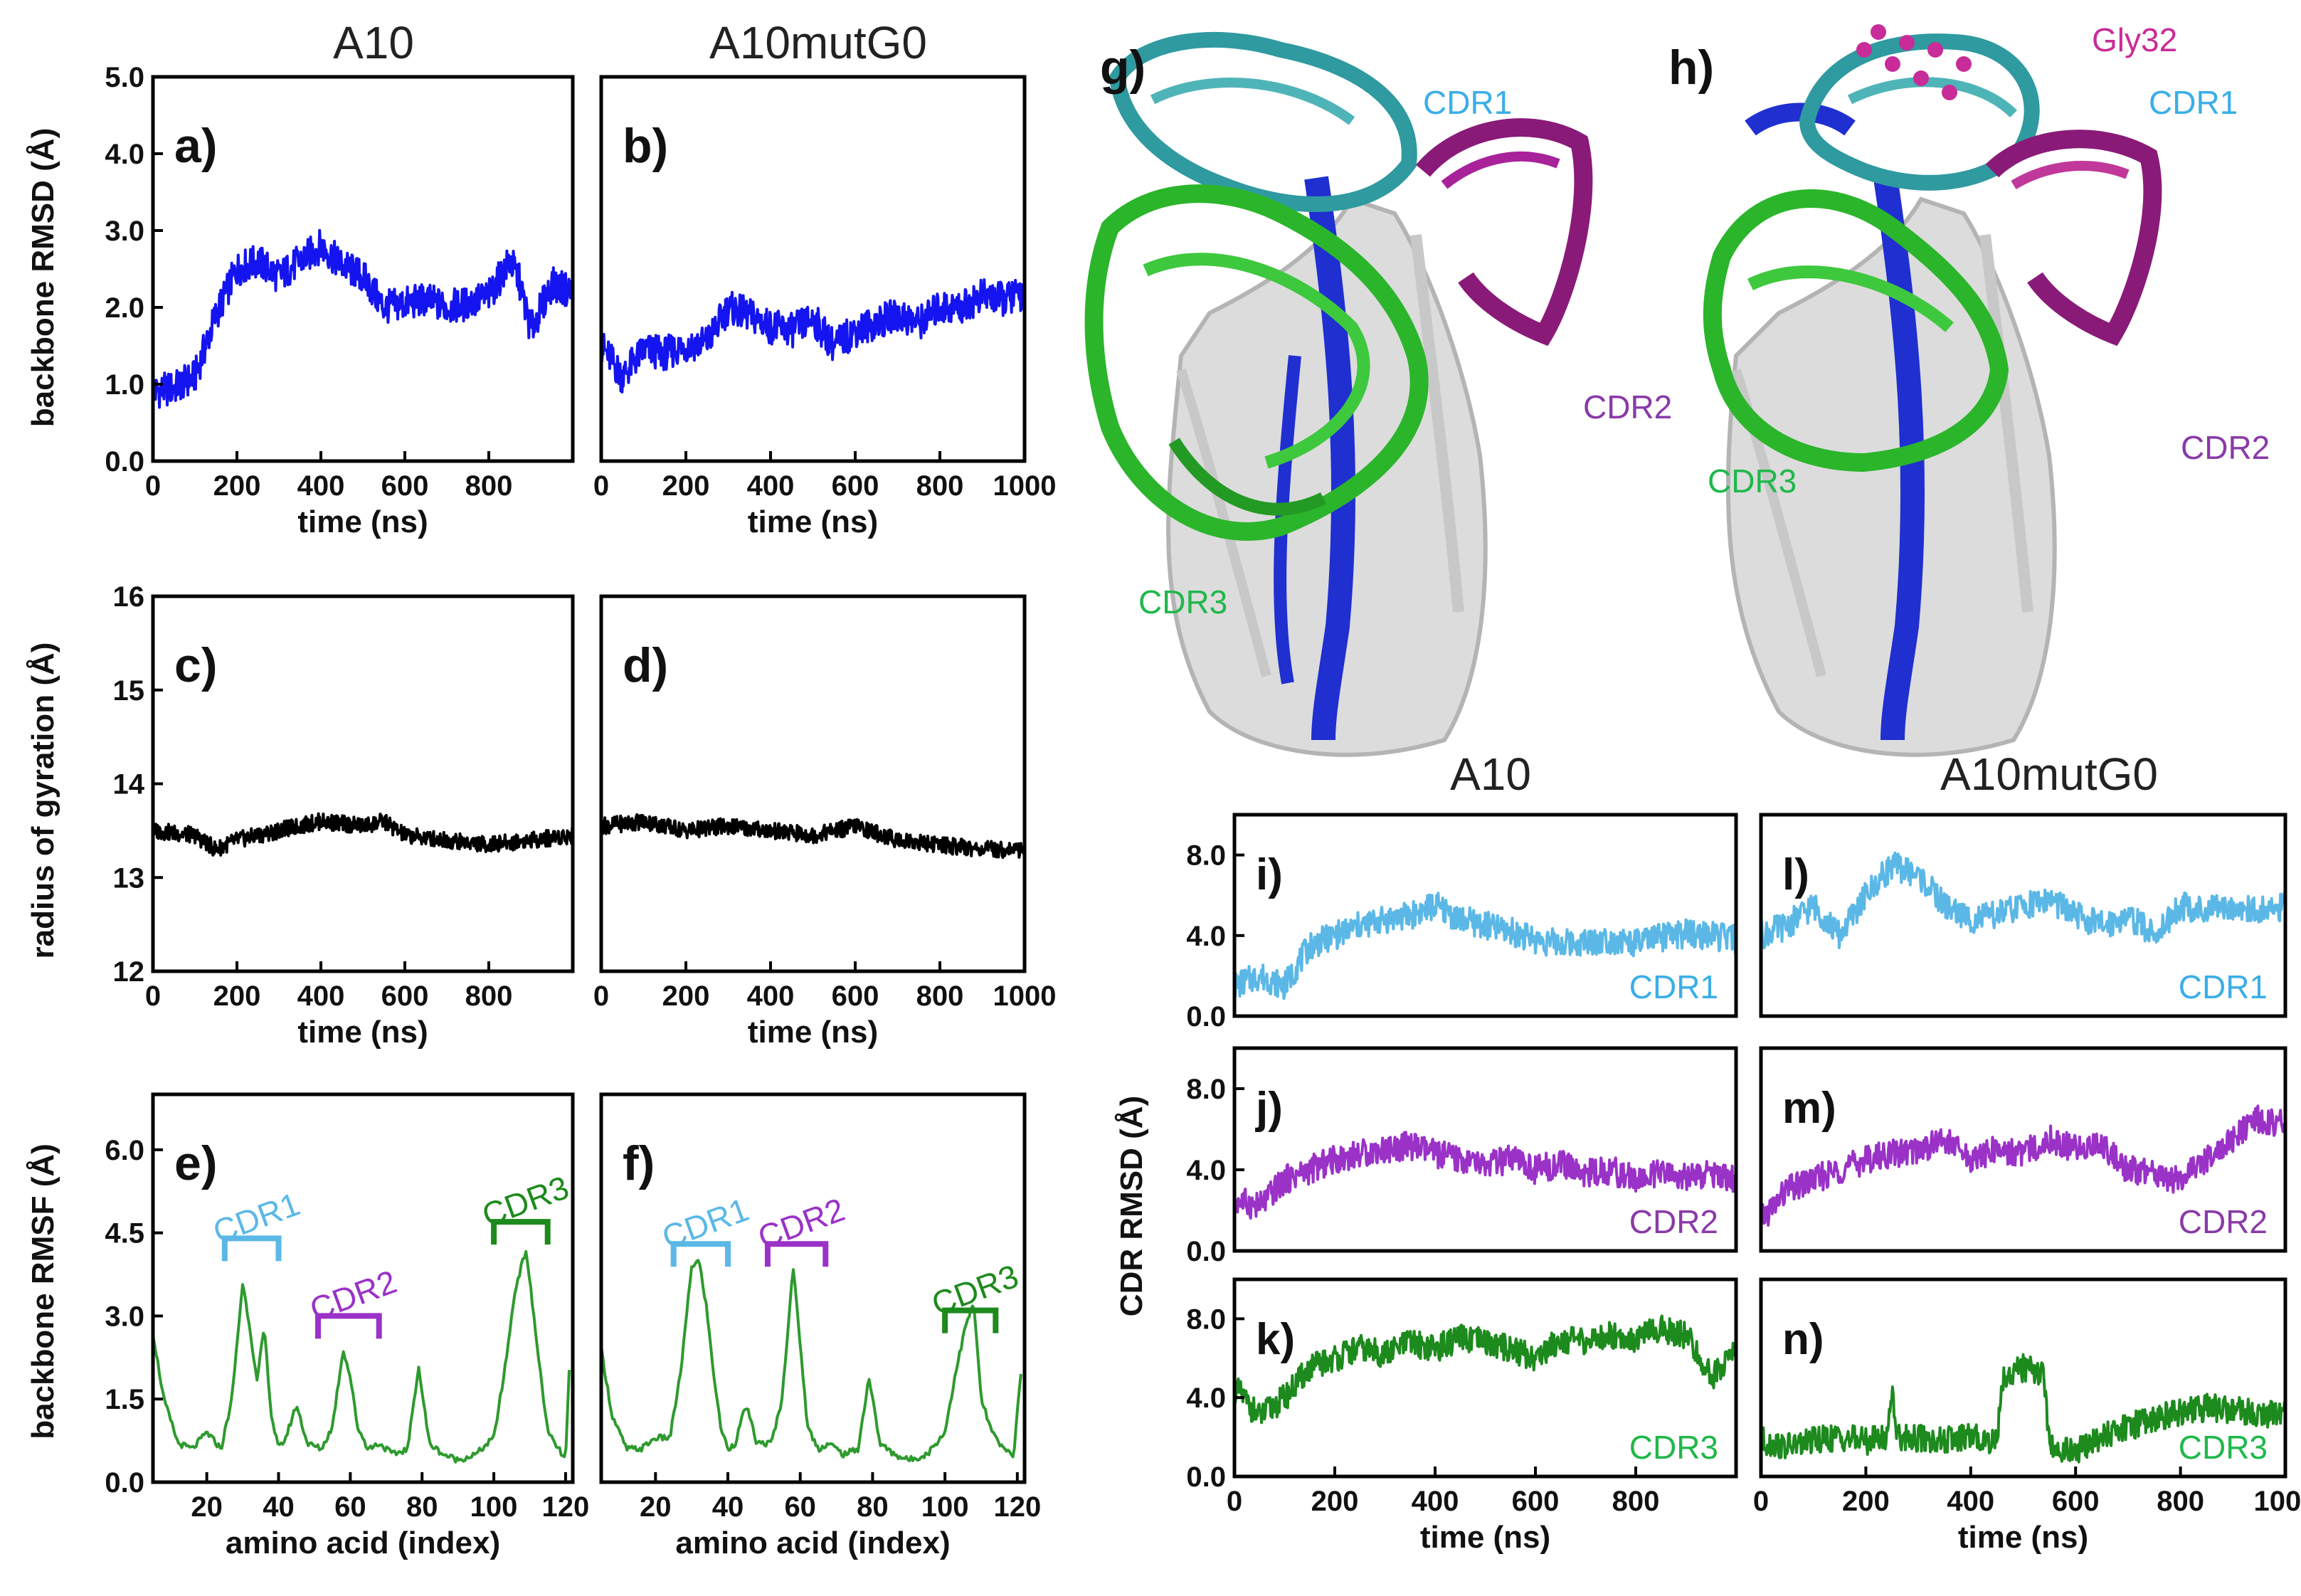 This screenshot has height=1596, width=2301. What do you see at coordinates (2023, 1409) in the screenshot?
I see `series-line-n` at bounding box center [2023, 1409].